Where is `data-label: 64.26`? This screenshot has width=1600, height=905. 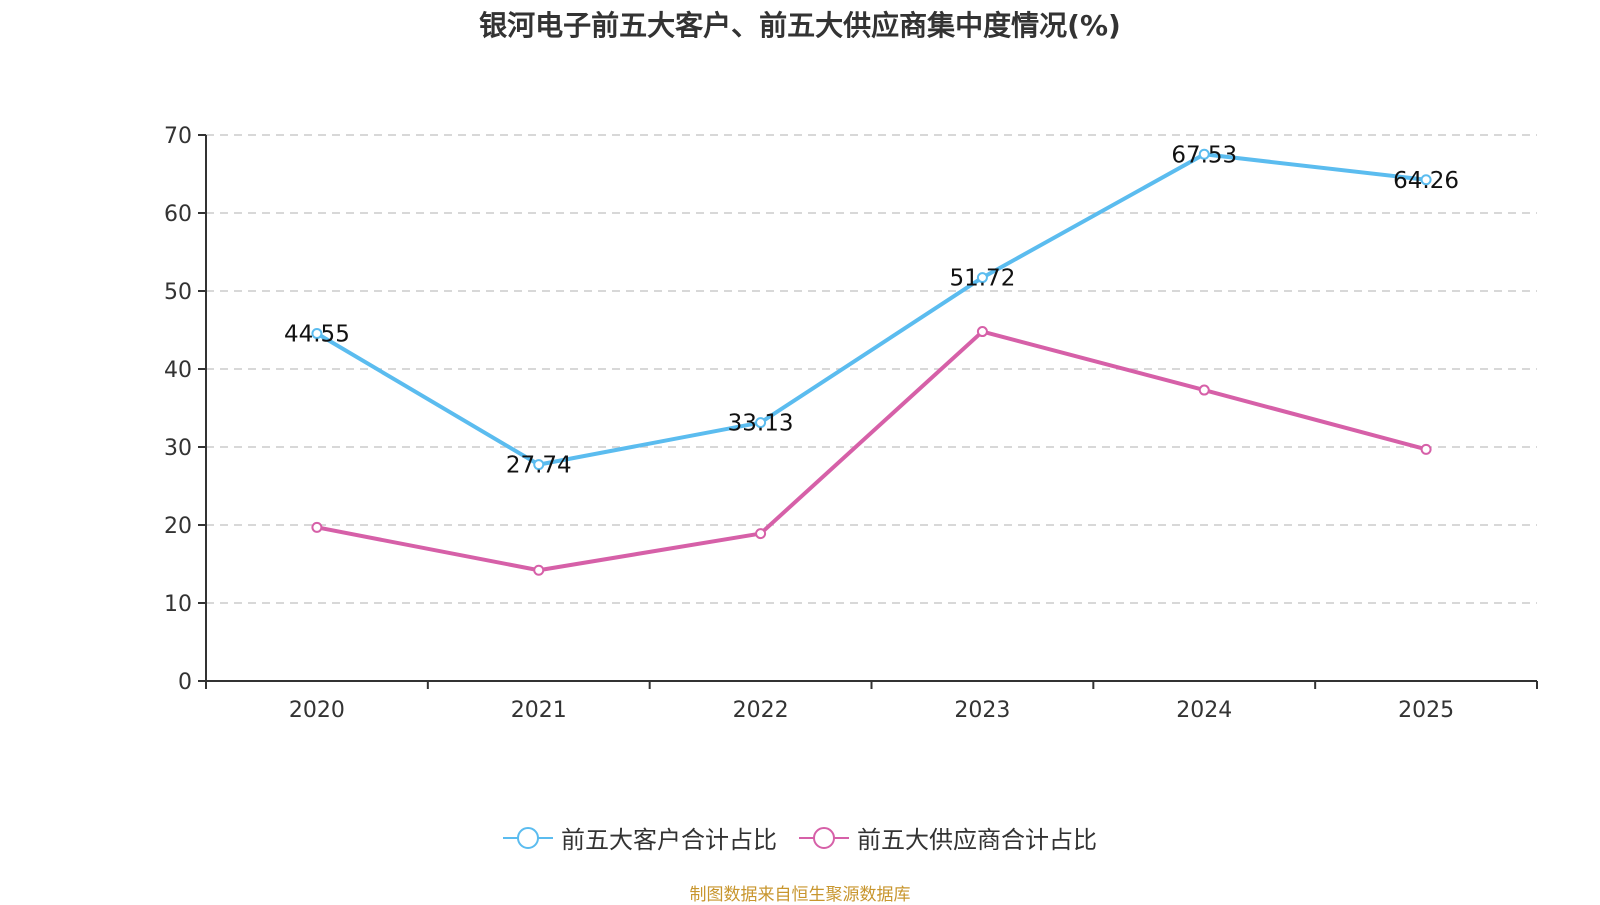 data-label: 64.26 is located at coordinates (1426, 181).